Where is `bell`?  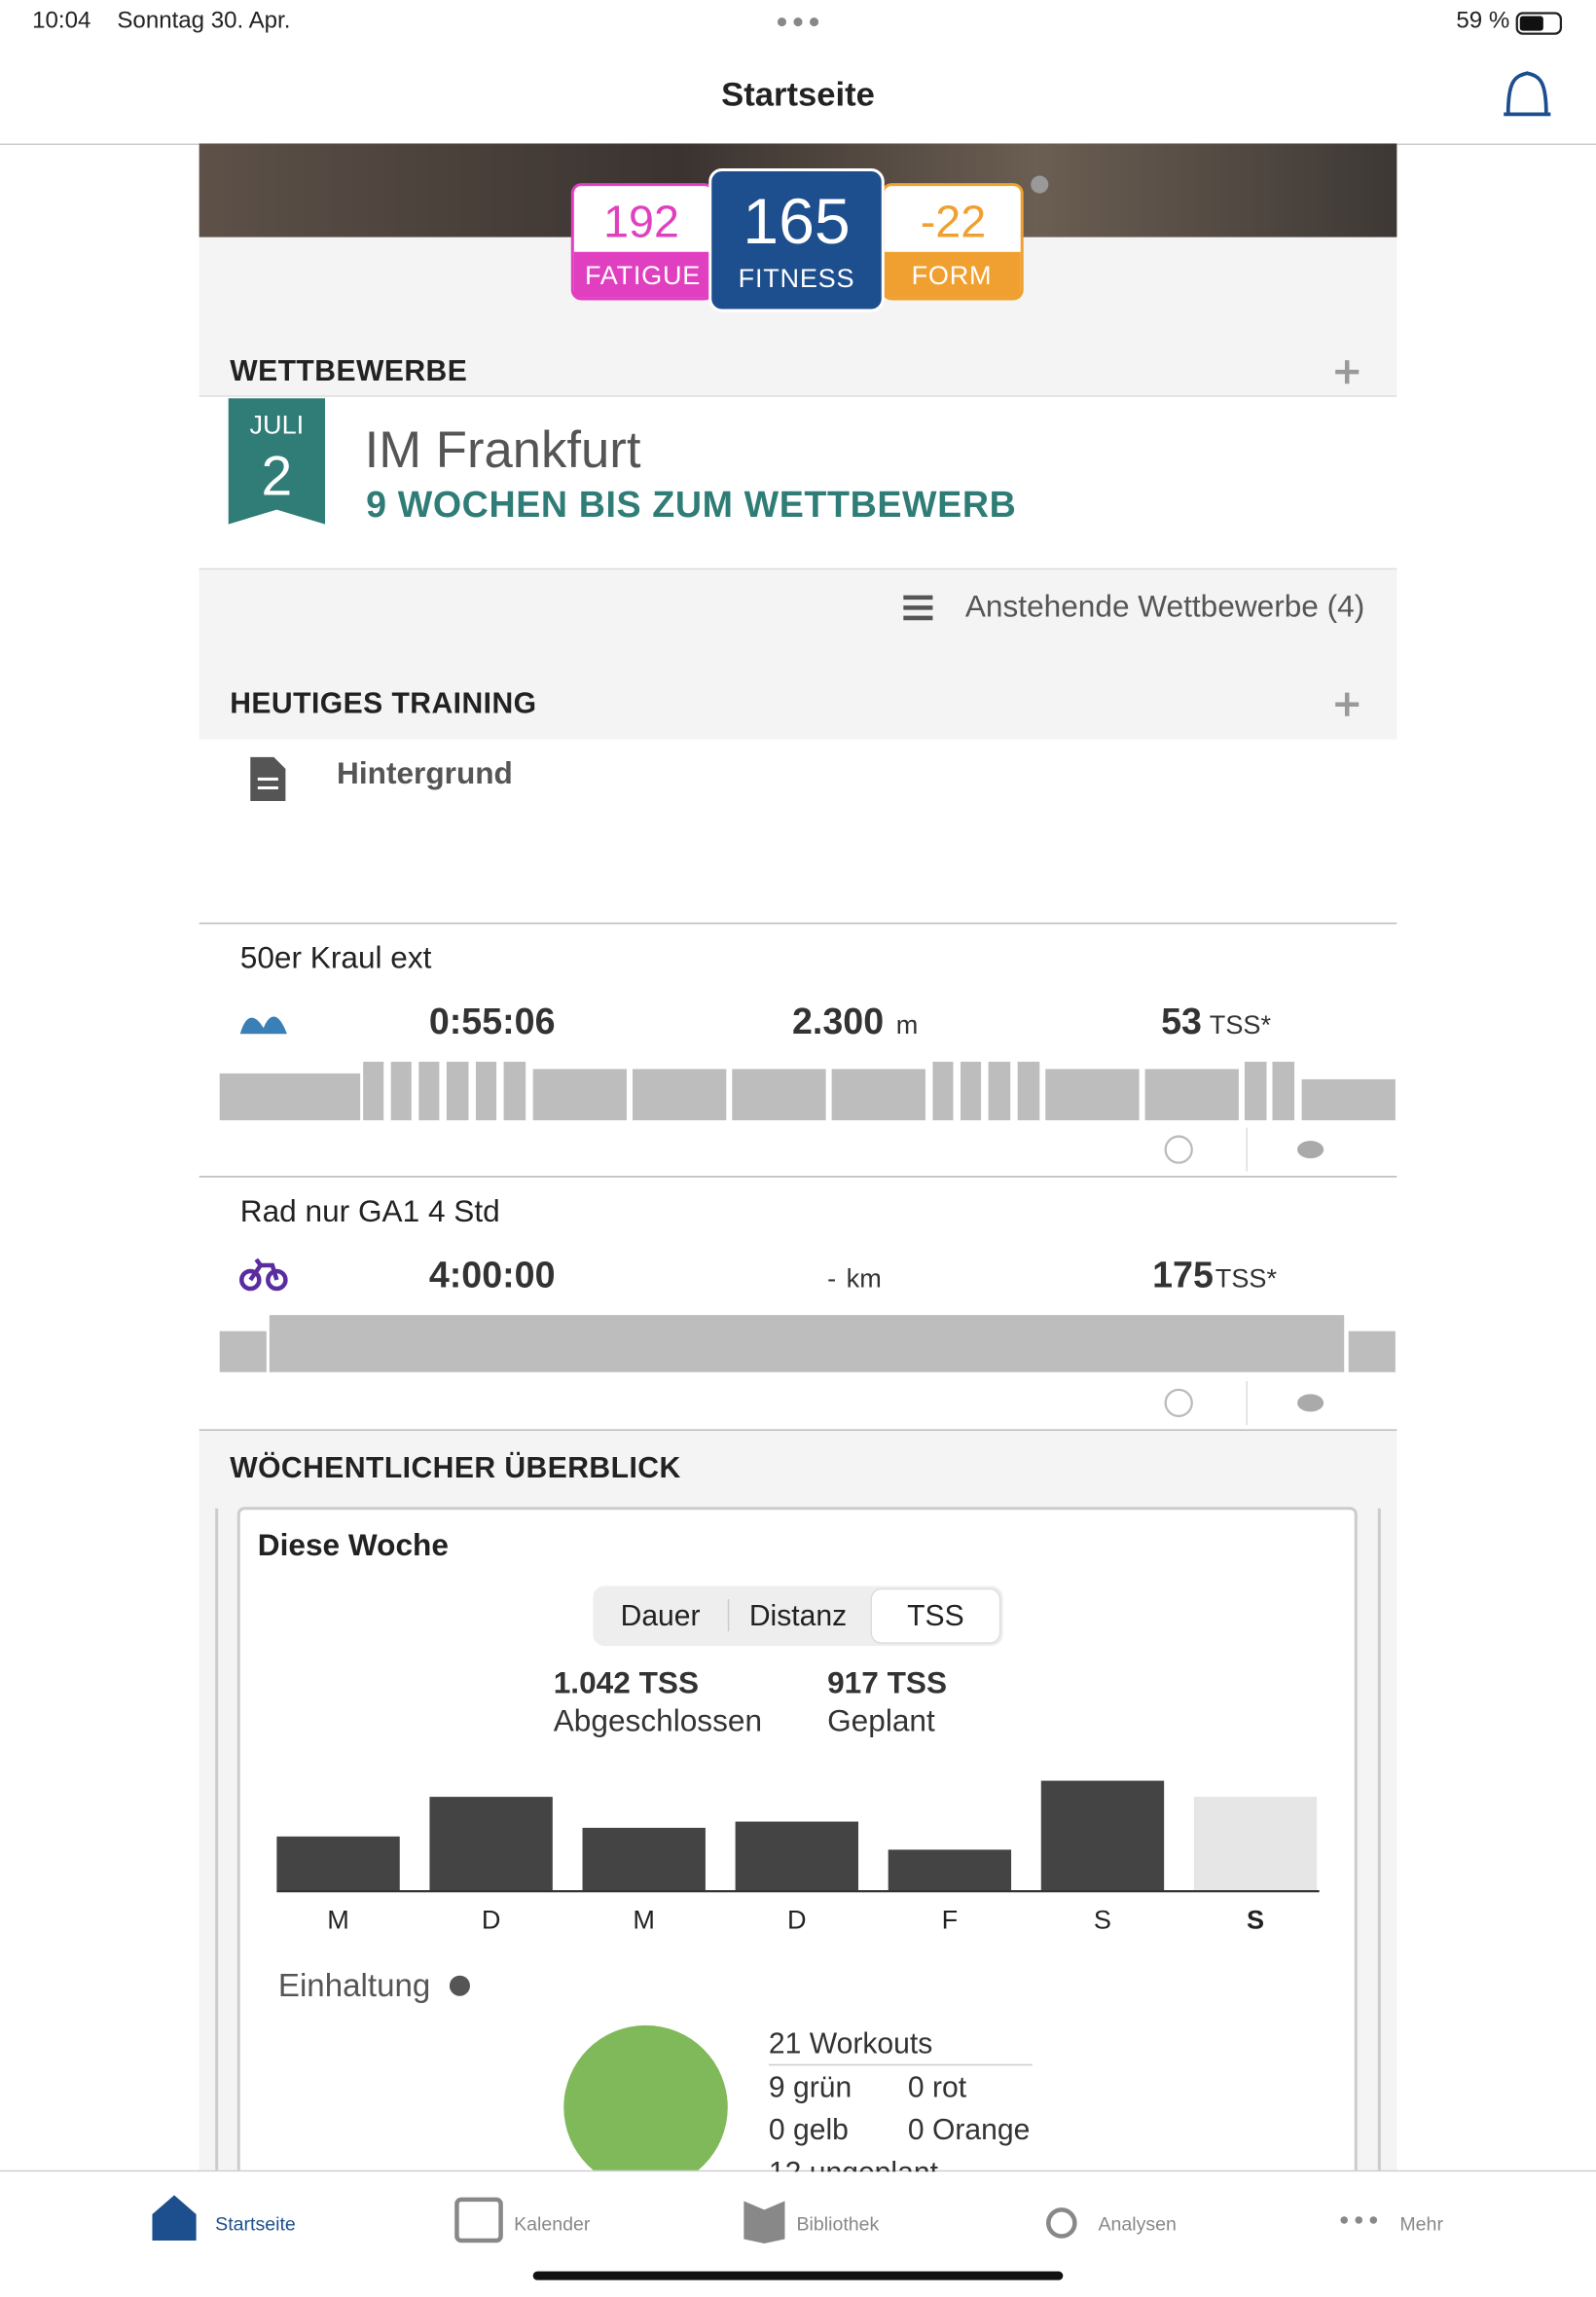
bell is located at coordinates (1529, 94).